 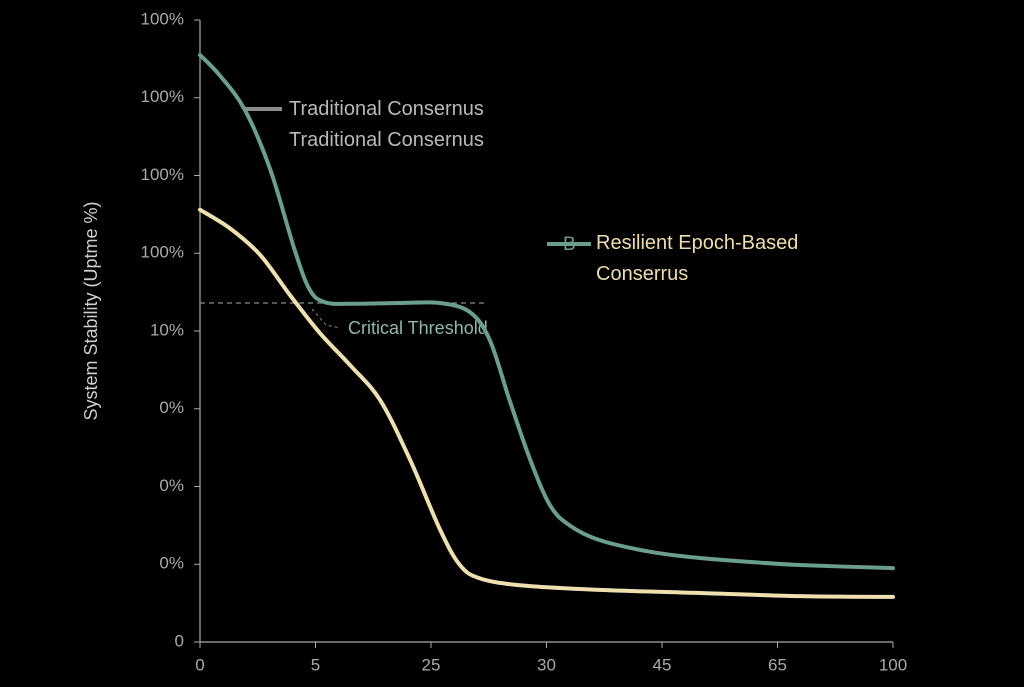 What do you see at coordinates (662, 664) in the screenshot?
I see `x-tick-label: 45` at bounding box center [662, 664].